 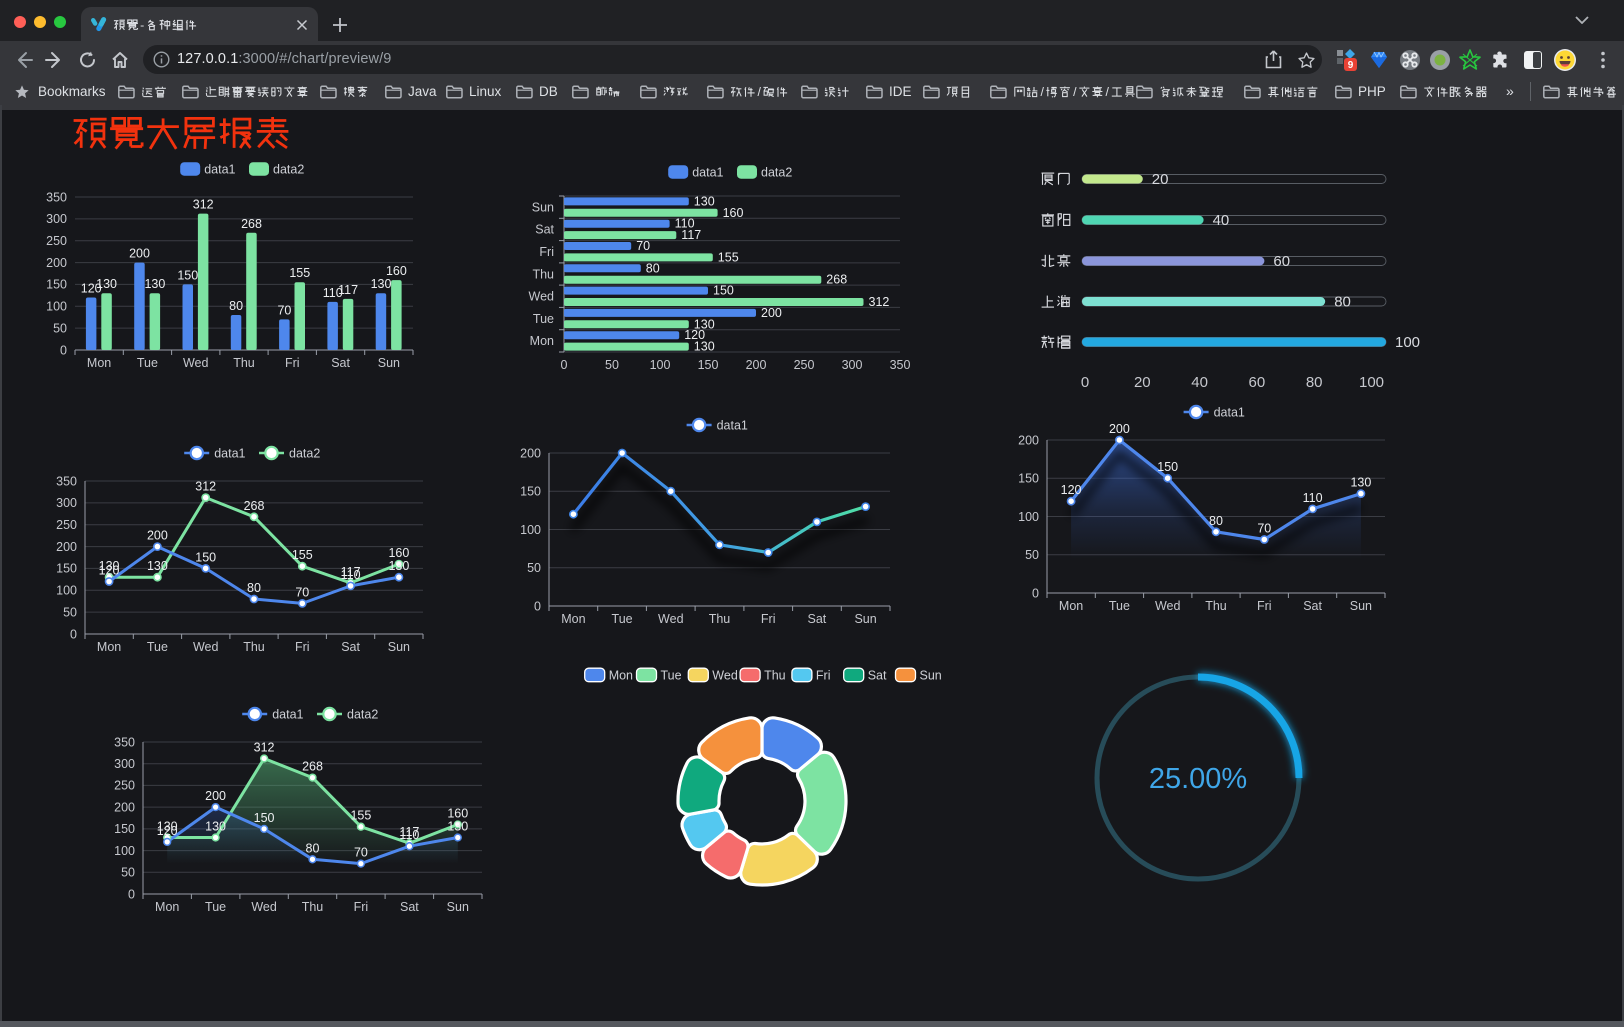 What do you see at coordinates (1257, 382) in the screenshot?
I see `svg-text: 60` at bounding box center [1257, 382].